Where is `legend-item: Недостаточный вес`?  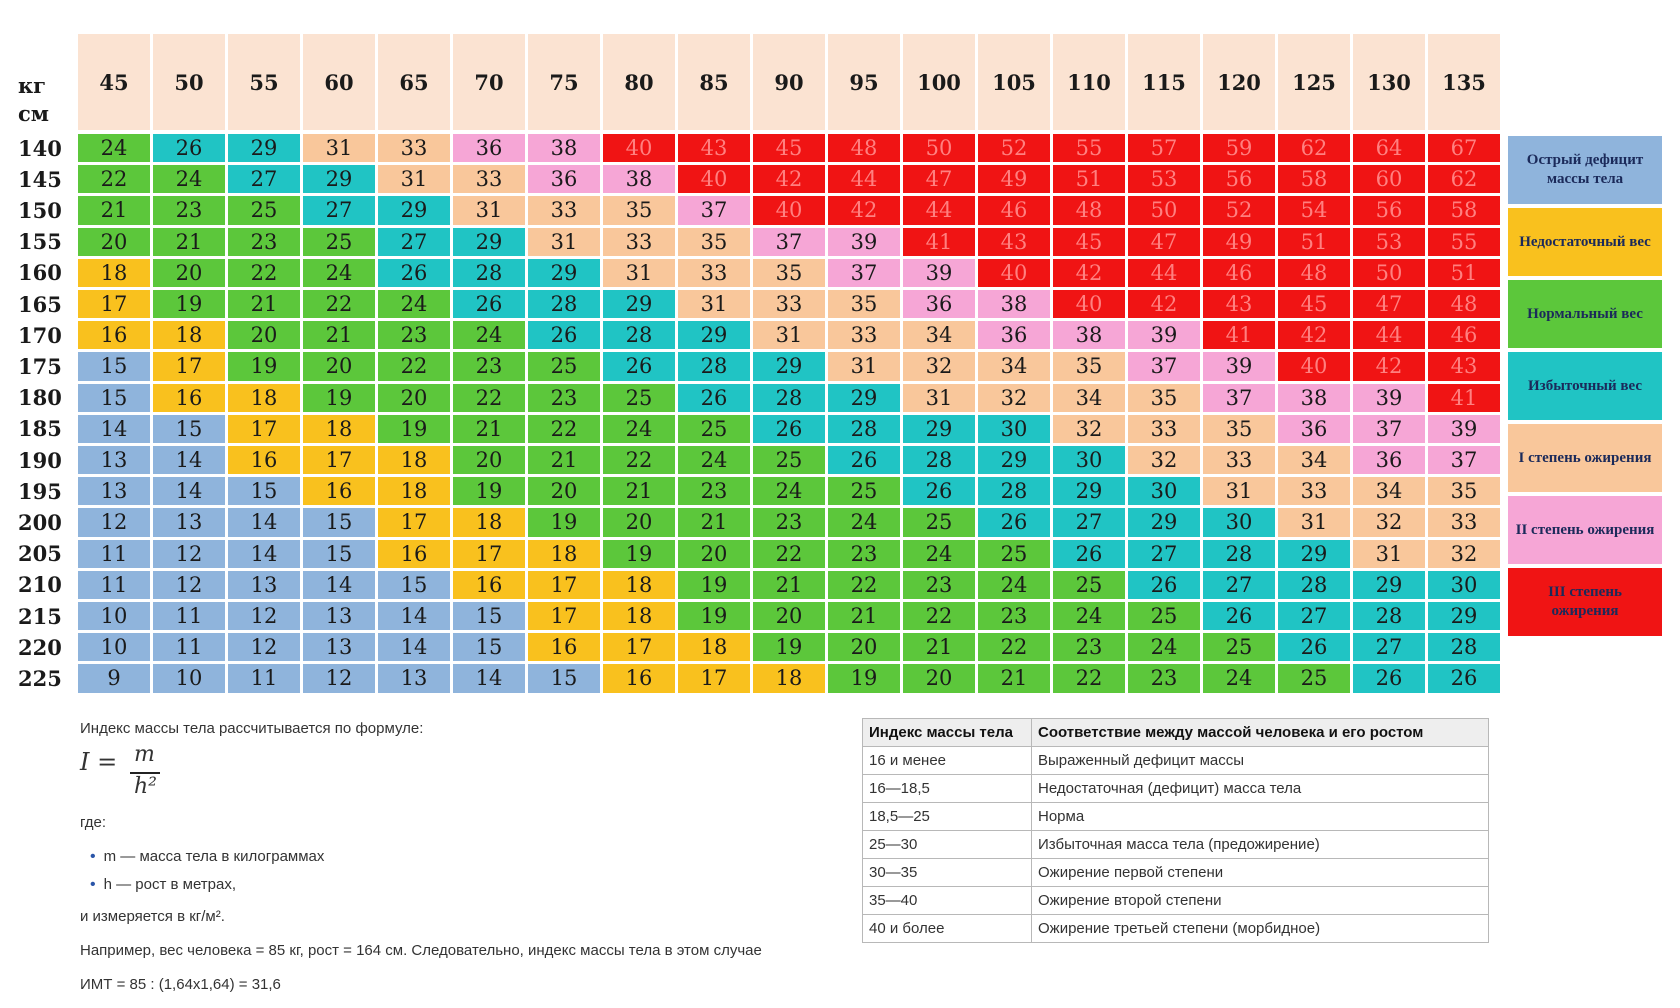
legend-item: Недостаточный вес is located at coordinates (1585, 242).